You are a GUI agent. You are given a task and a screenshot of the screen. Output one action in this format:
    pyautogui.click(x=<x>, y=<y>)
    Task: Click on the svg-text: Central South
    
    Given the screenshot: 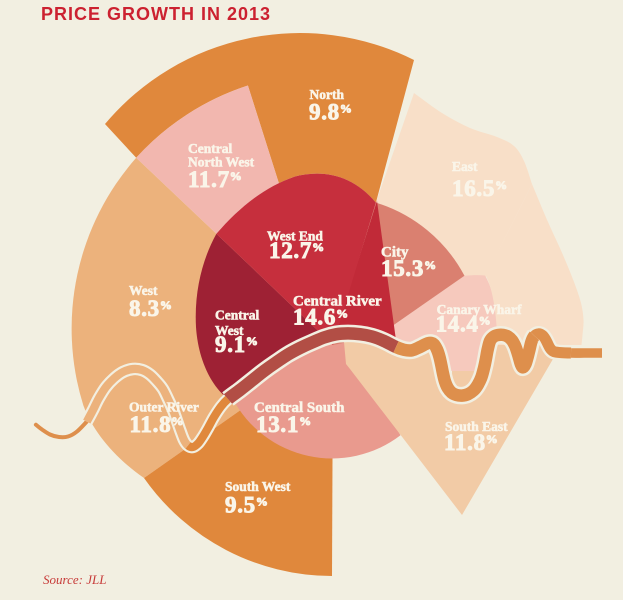 What is the action you would take?
    pyautogui.click(x=299, y=408)
    